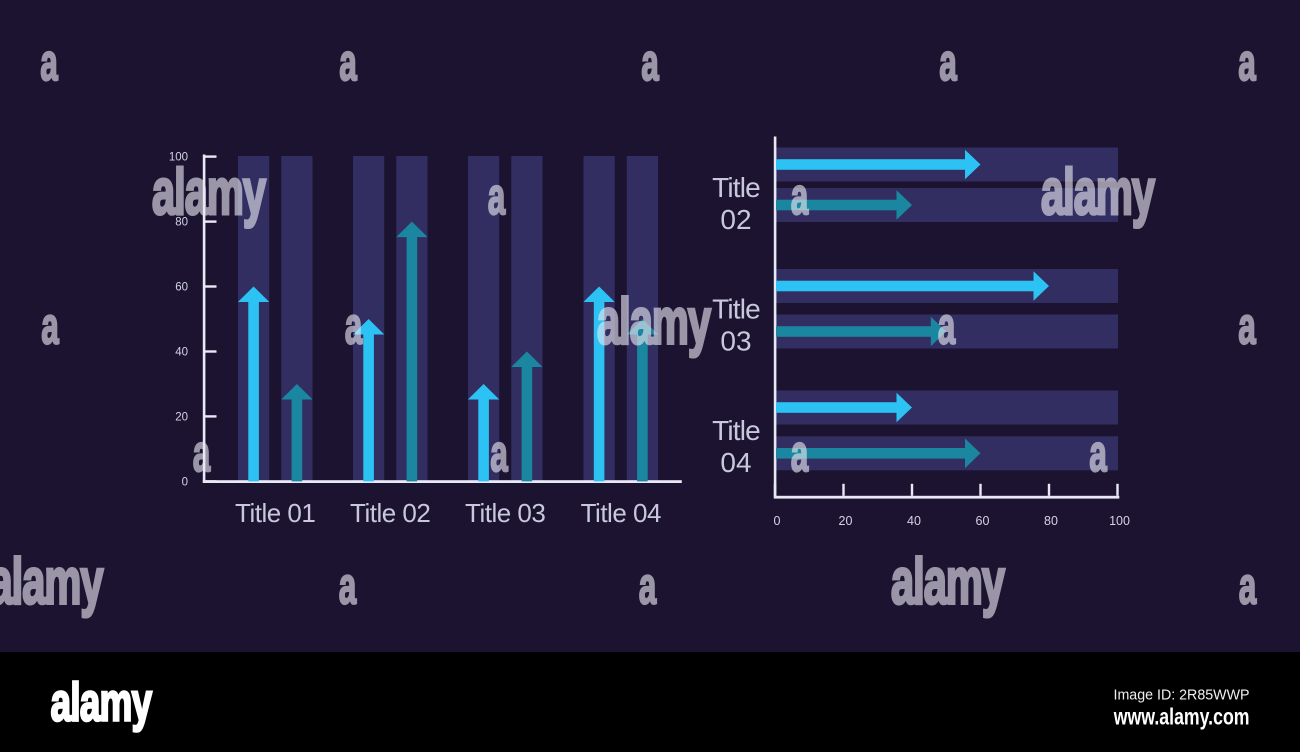 This screenshot has height=752, width=1300. I want to click on svg-text: Image ID: 2R85WWP, so click(1181, 695).